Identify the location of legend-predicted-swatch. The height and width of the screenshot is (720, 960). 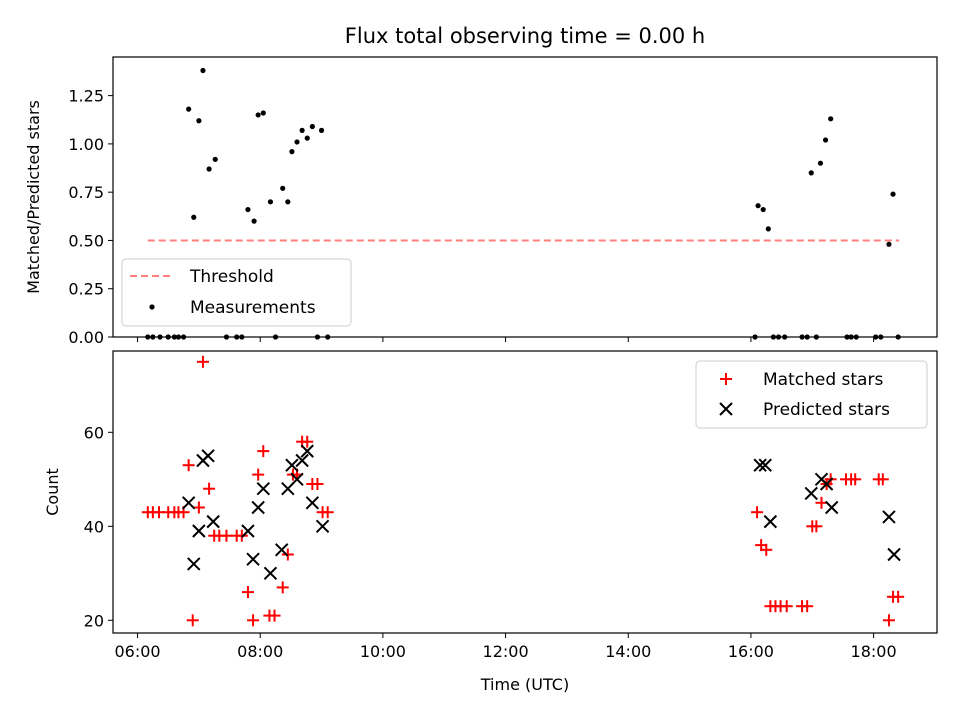
(726, 409).